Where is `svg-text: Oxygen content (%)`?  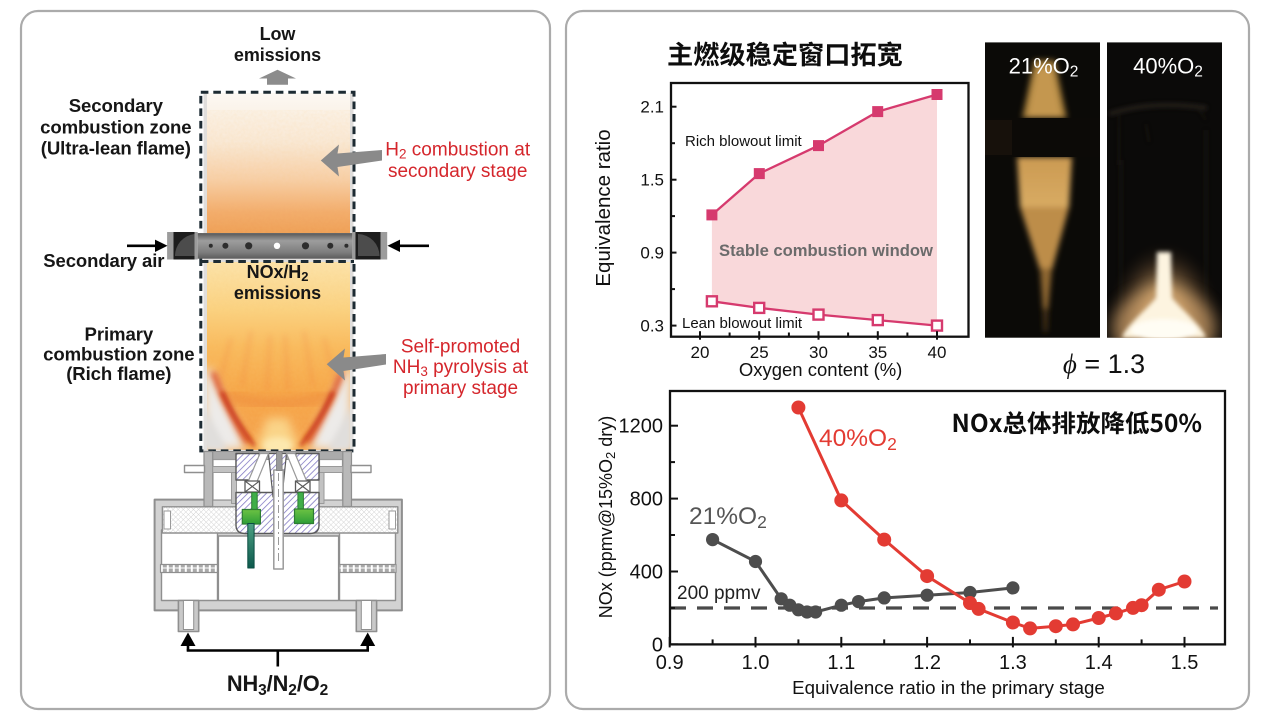
svg-text: Oxygen content (%) is located at coordinates (821, 369).